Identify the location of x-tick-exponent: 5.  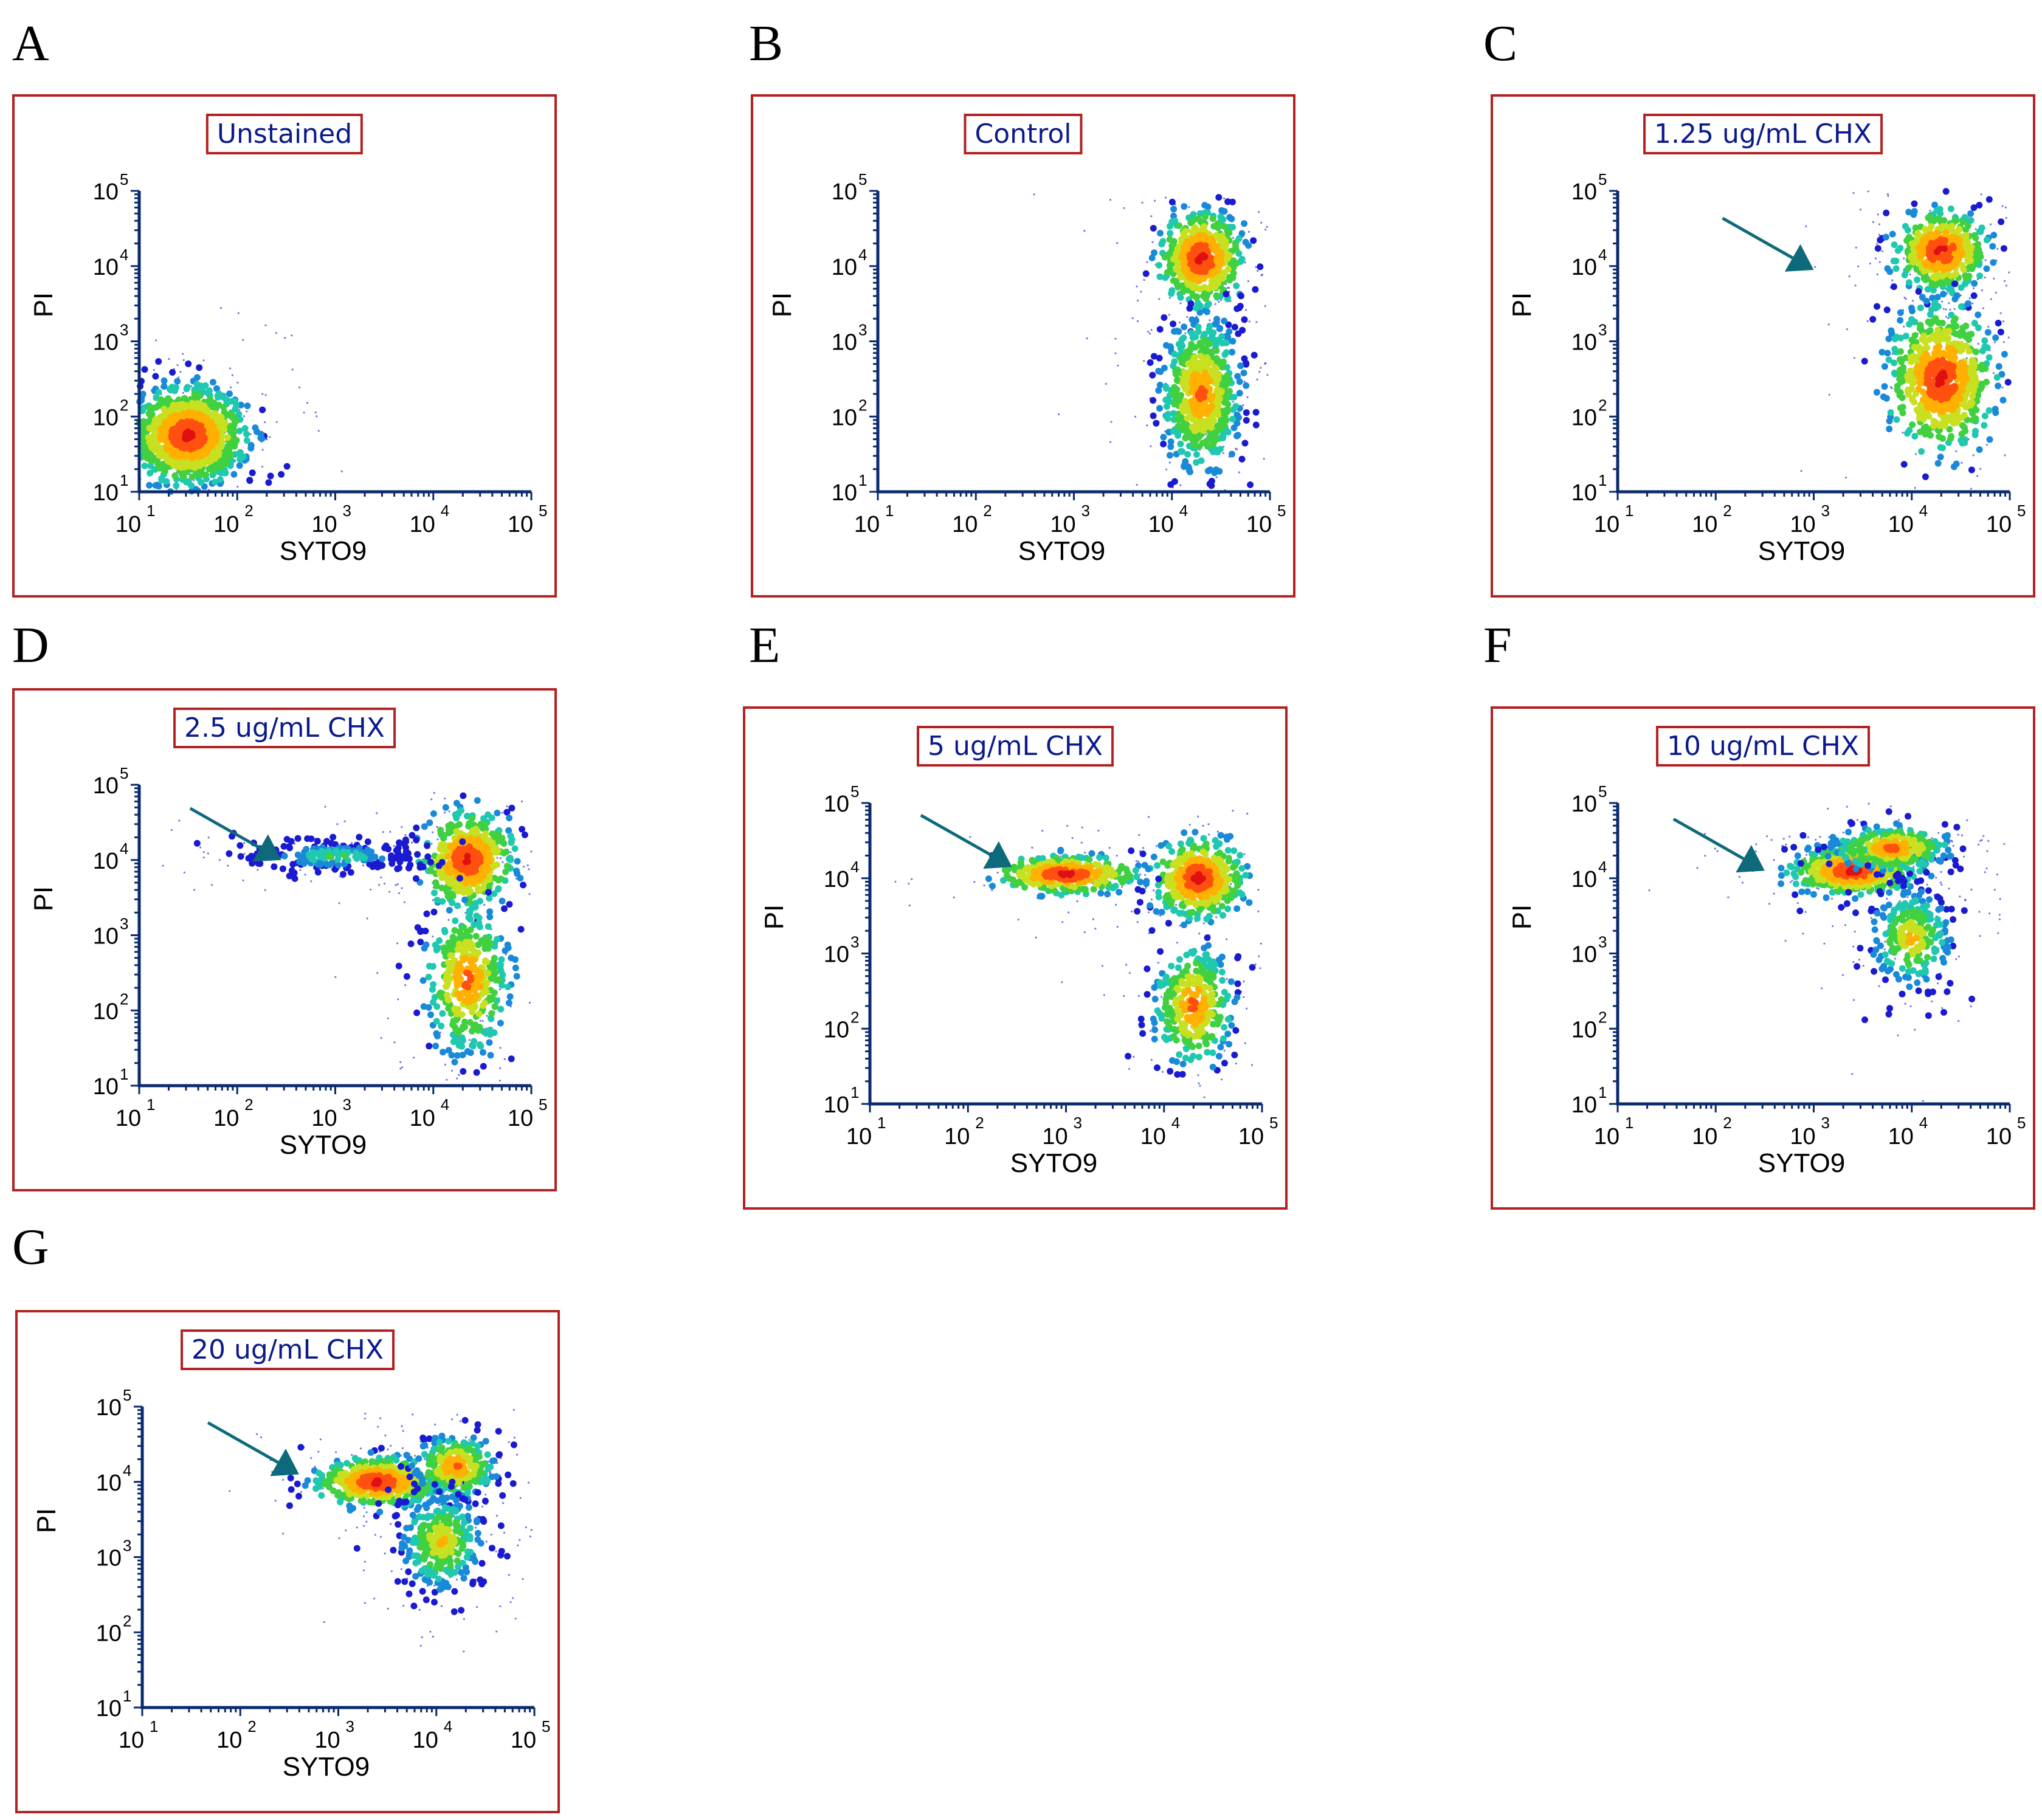
(2022, 511).